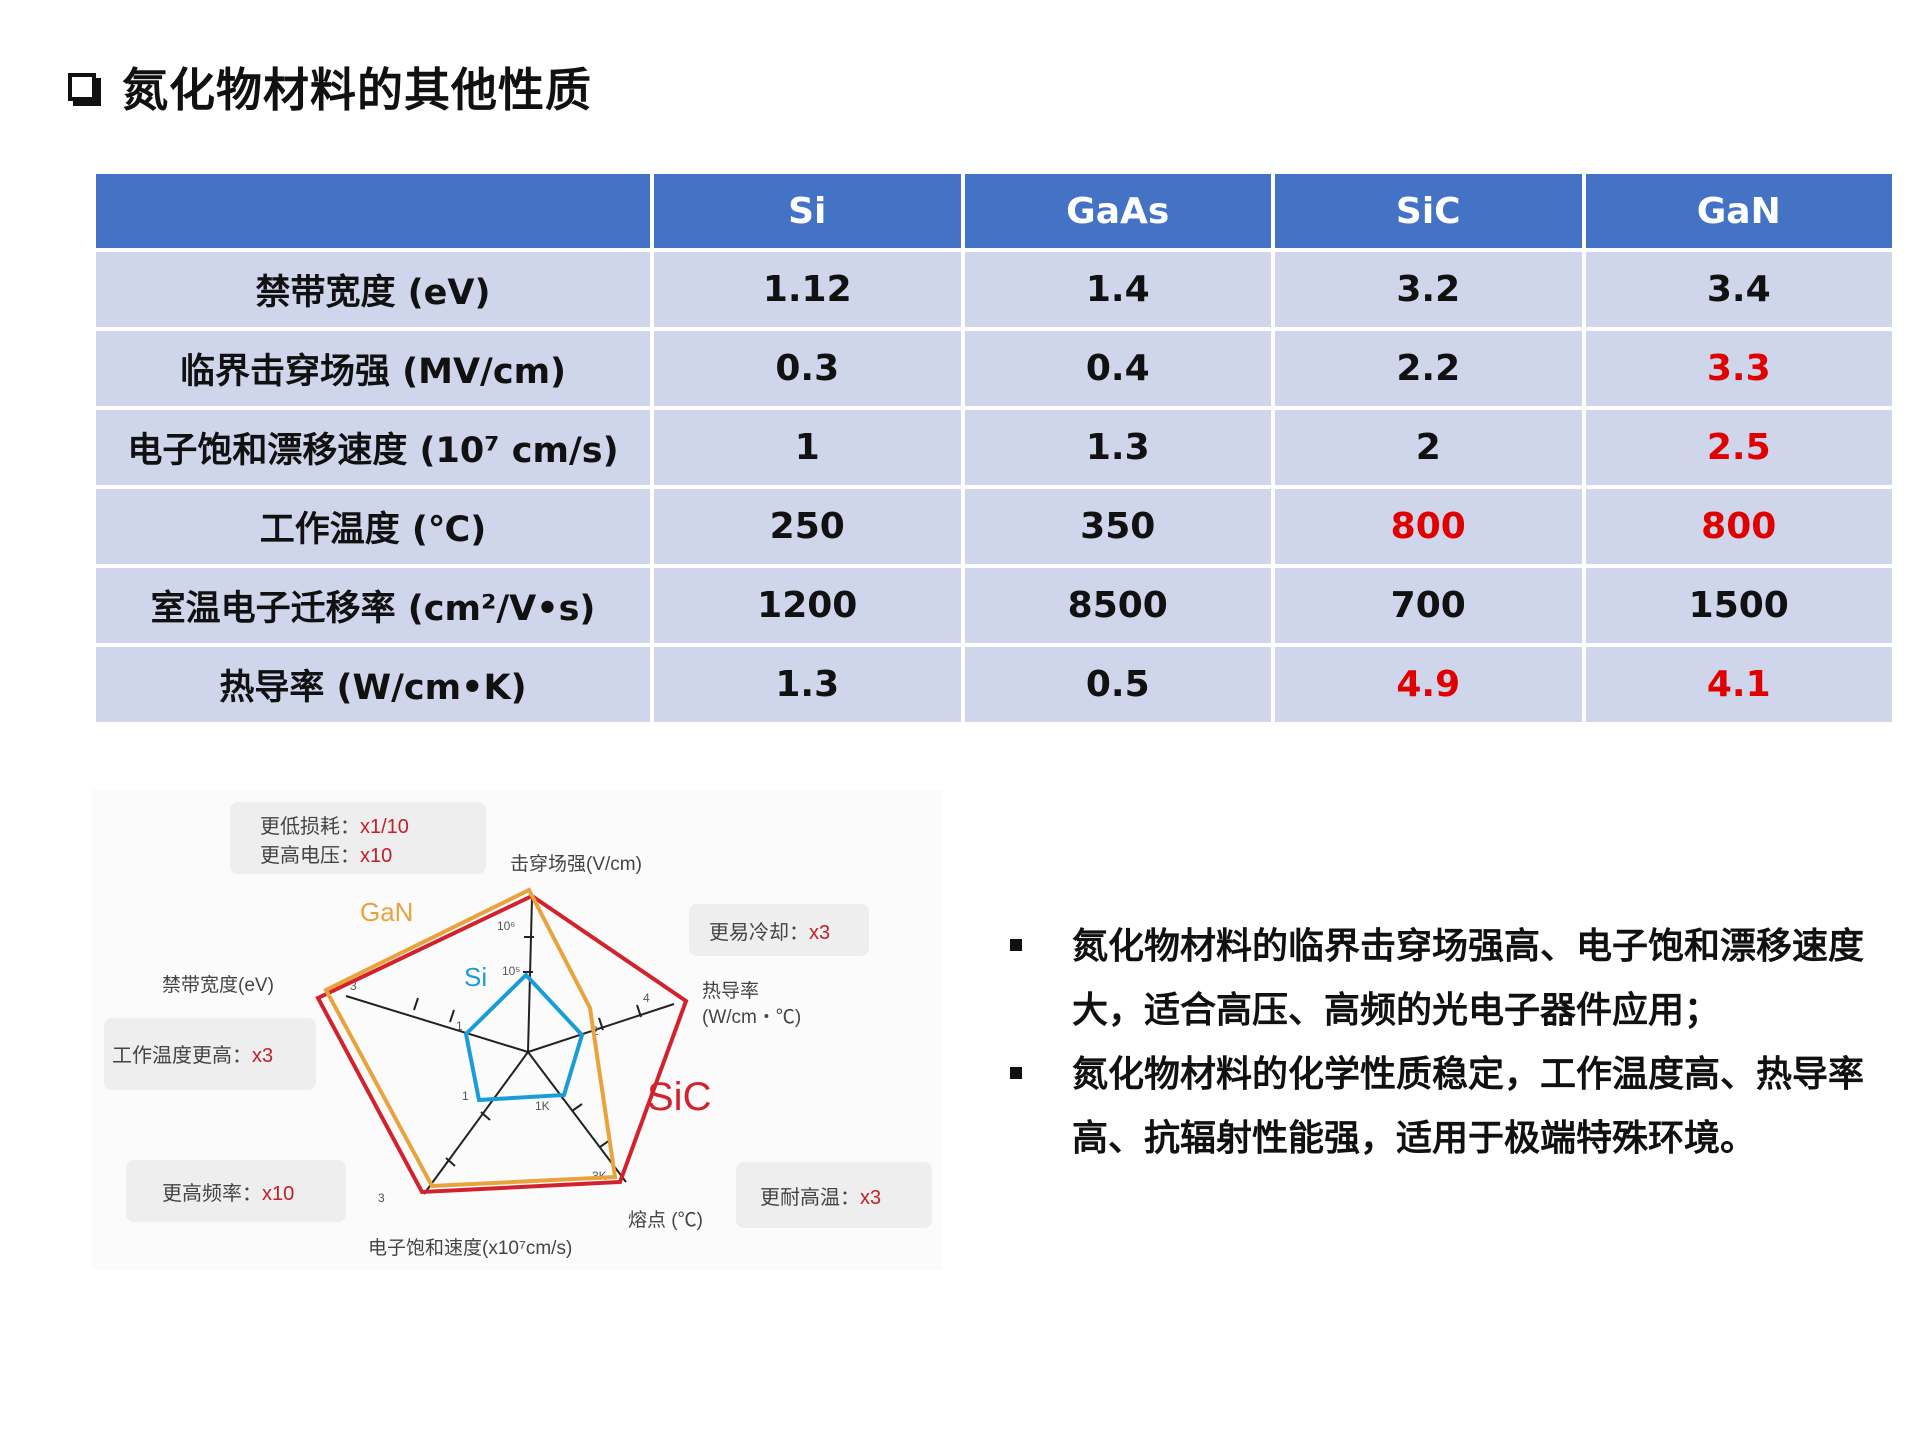 The height and width of the screenshot is (1440, 1920). What do you see at coordinates (475, 977) in the screenshot?
I see `series-label-si: Si` at bounding box center [475, 977].